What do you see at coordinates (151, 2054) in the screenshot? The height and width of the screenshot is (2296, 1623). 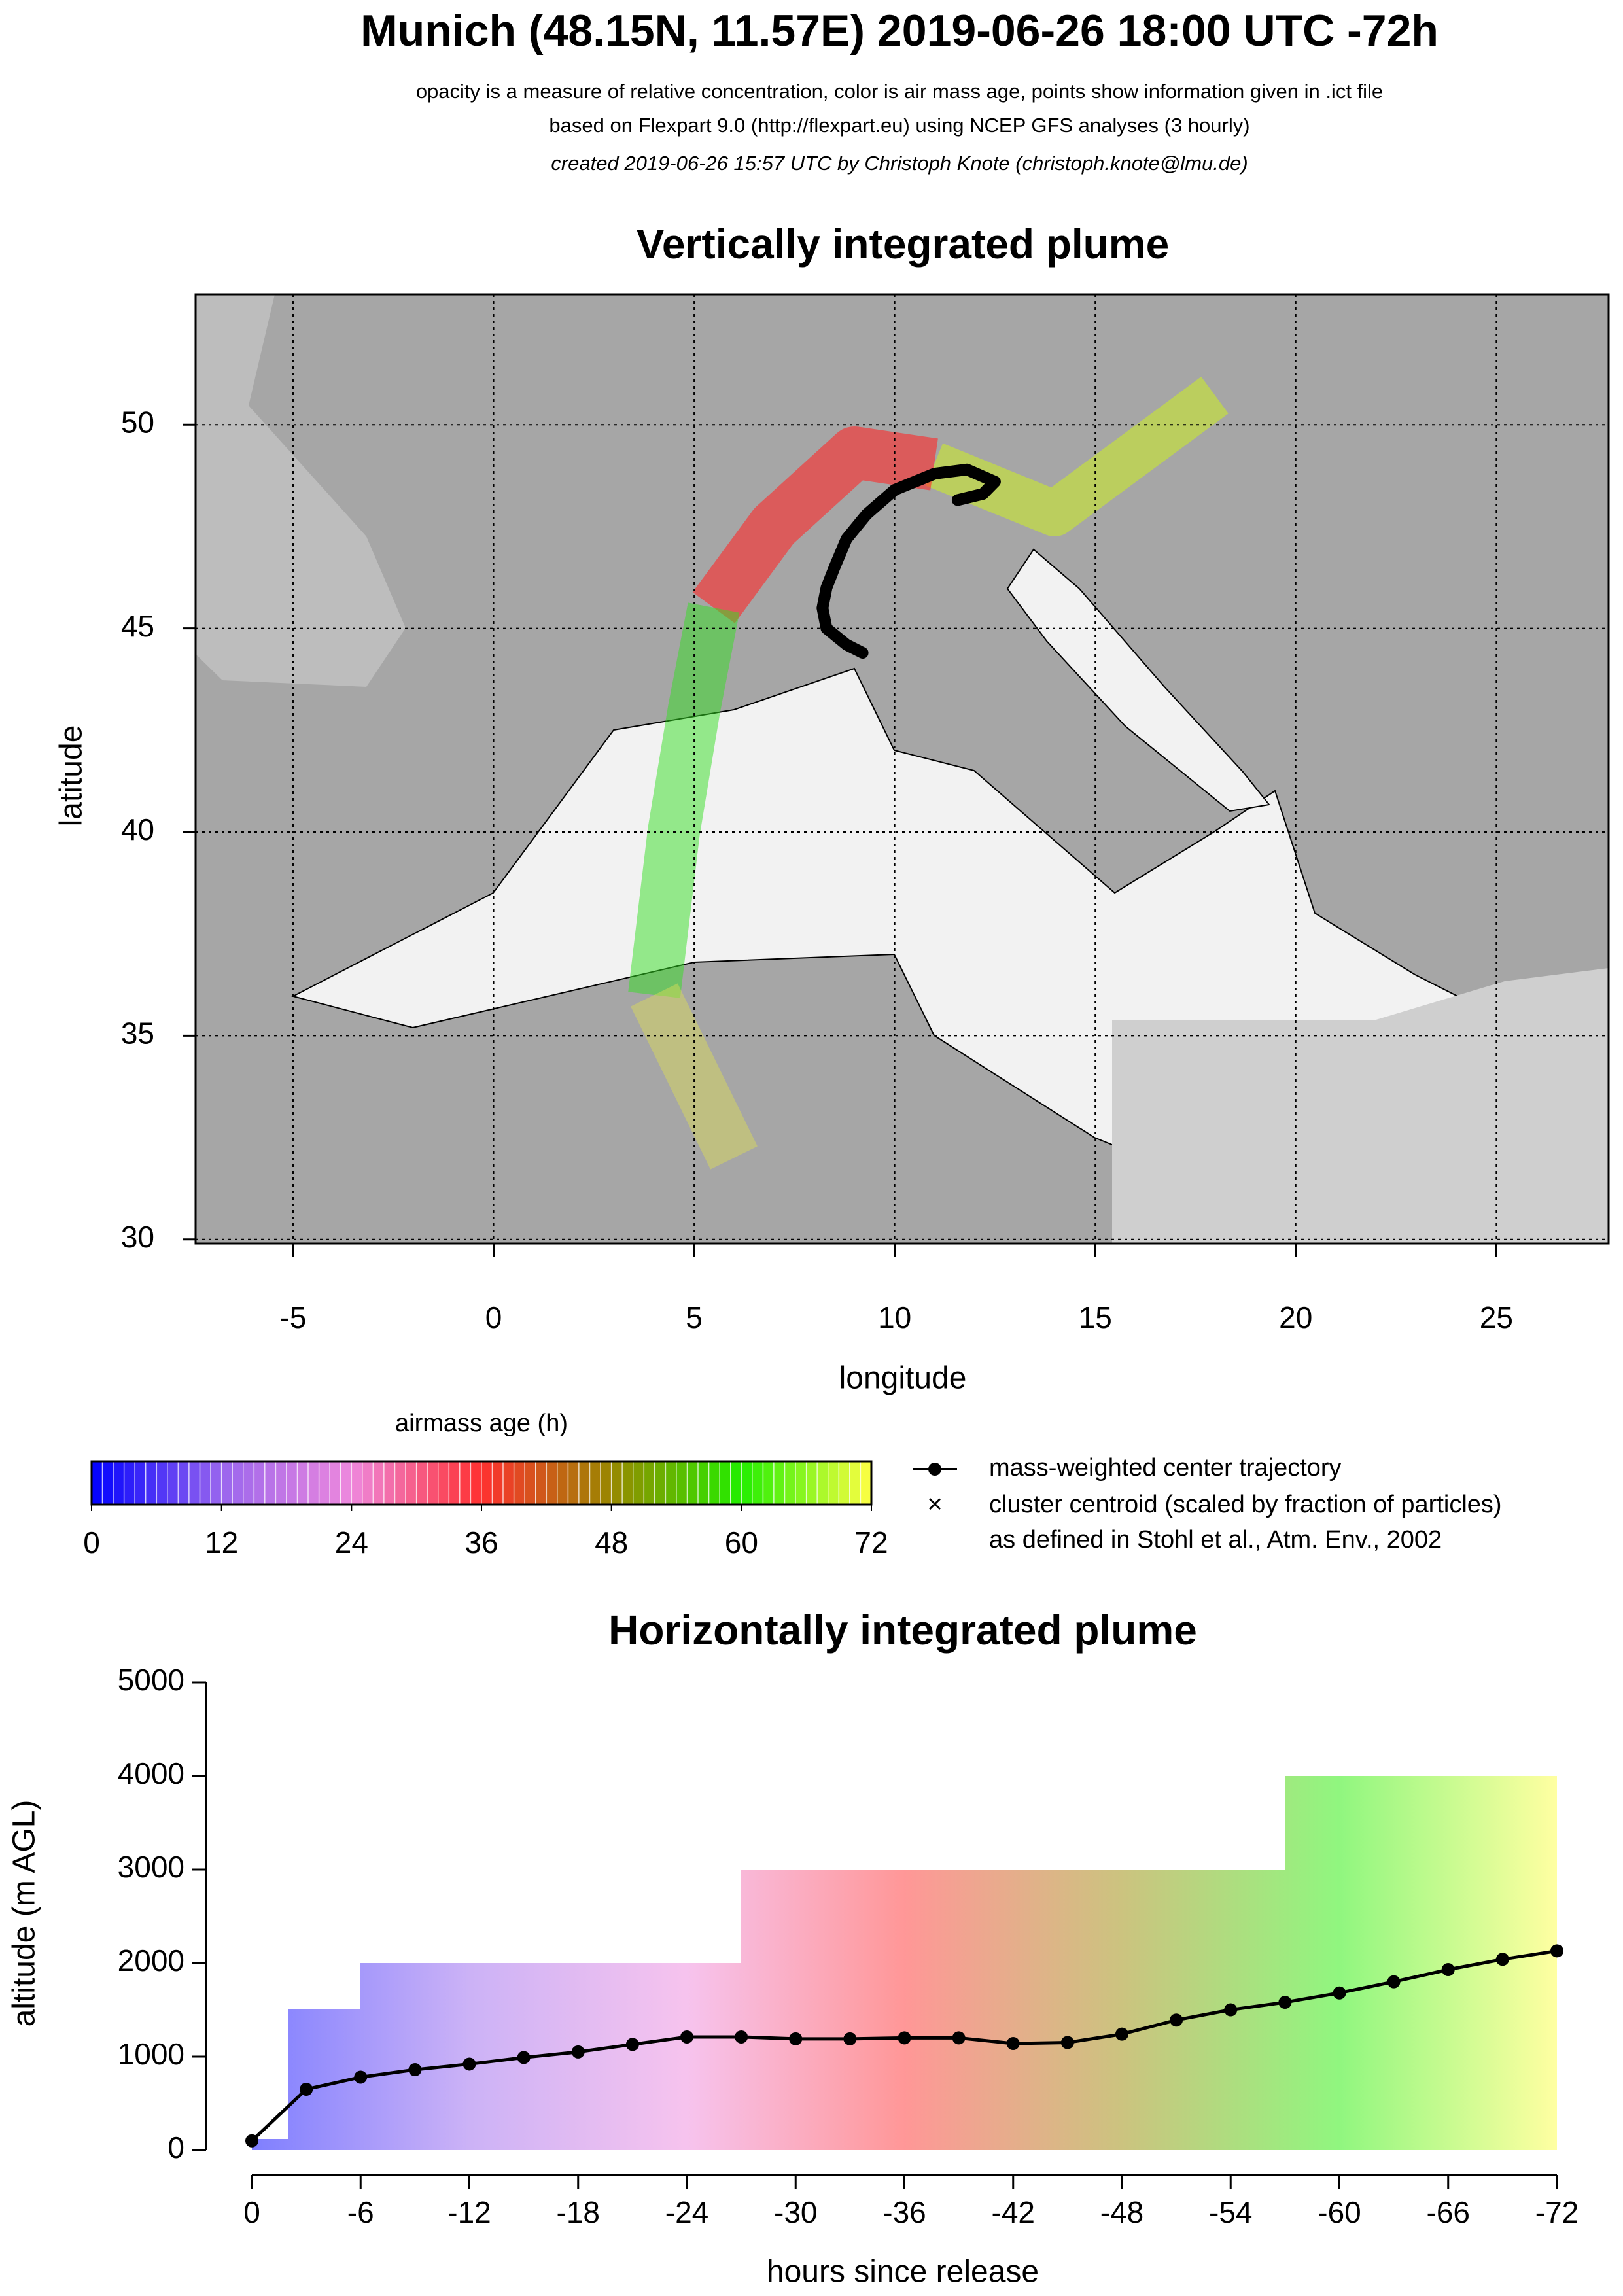 I see `y-tick-label: 1000` at bounding box center [151, 2054].